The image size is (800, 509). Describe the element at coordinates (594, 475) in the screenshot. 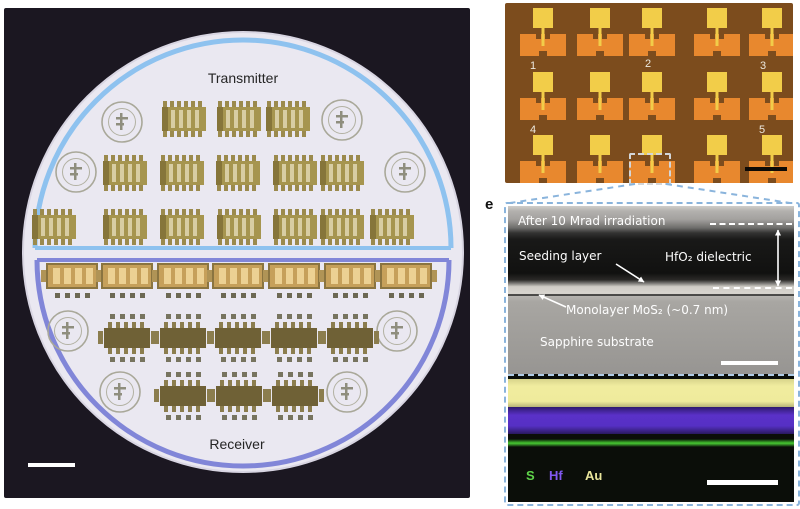

I see `au-element-label: Au` at that location.